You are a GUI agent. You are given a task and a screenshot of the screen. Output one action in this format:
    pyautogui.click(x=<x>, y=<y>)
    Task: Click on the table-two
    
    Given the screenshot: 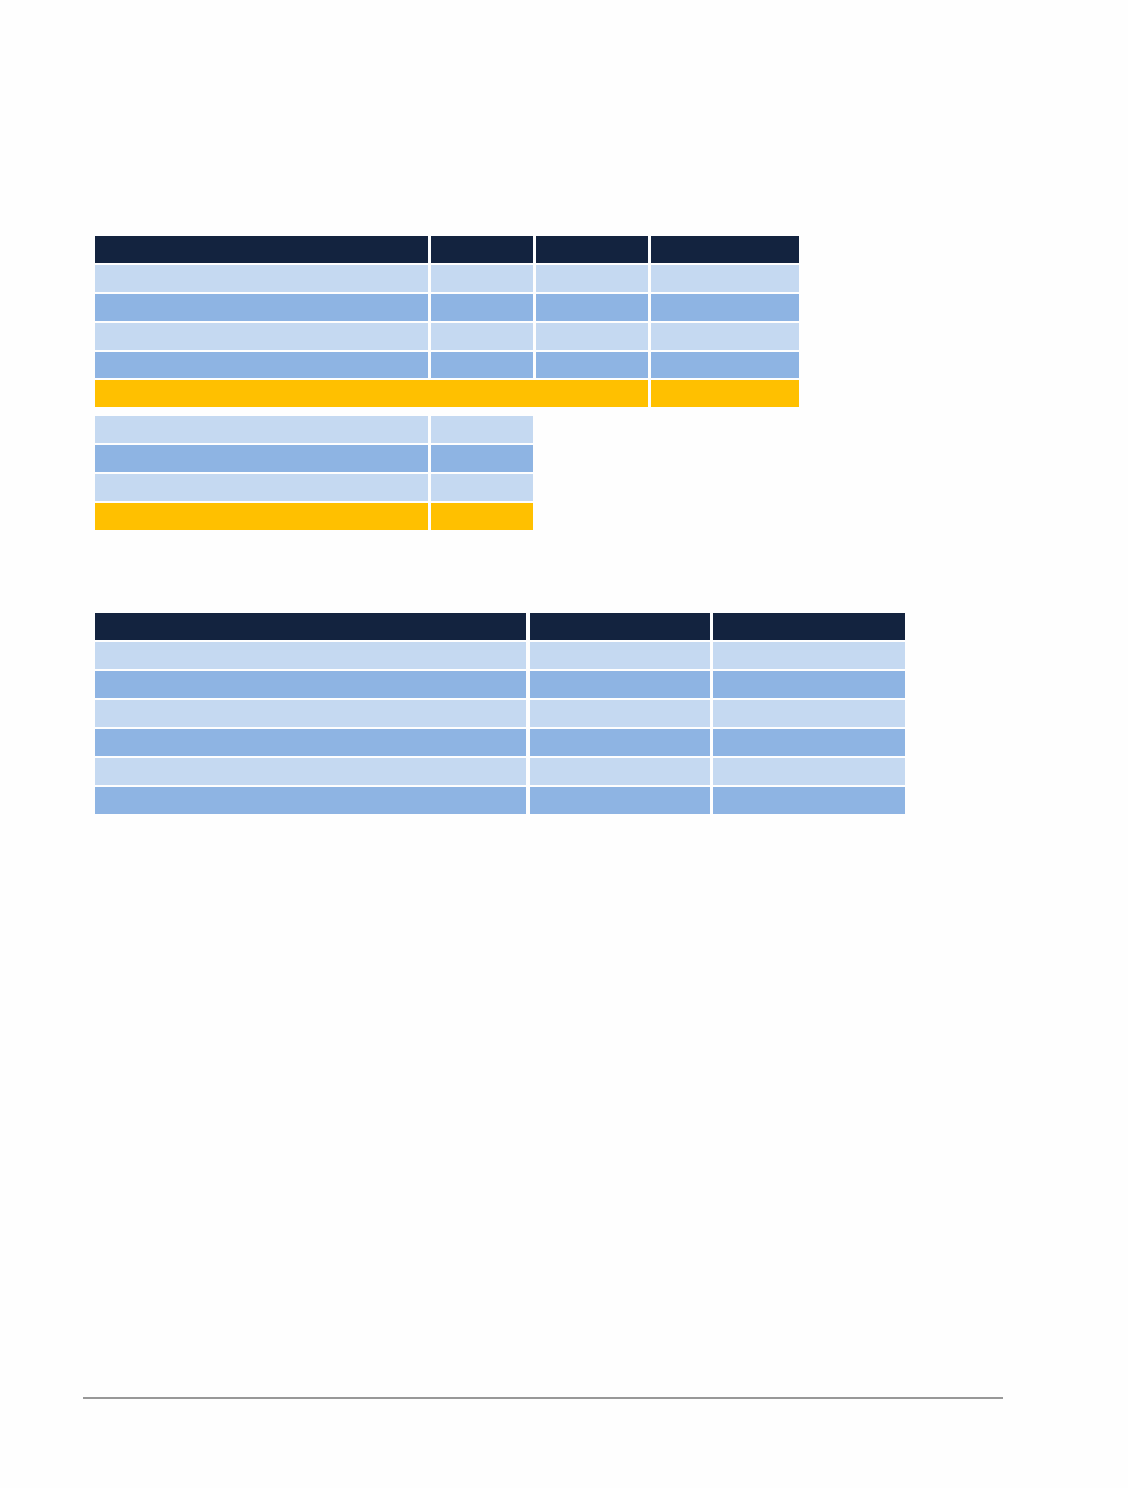 What is the action you would take?
    pyautogui.click(x=314, y=473)
    